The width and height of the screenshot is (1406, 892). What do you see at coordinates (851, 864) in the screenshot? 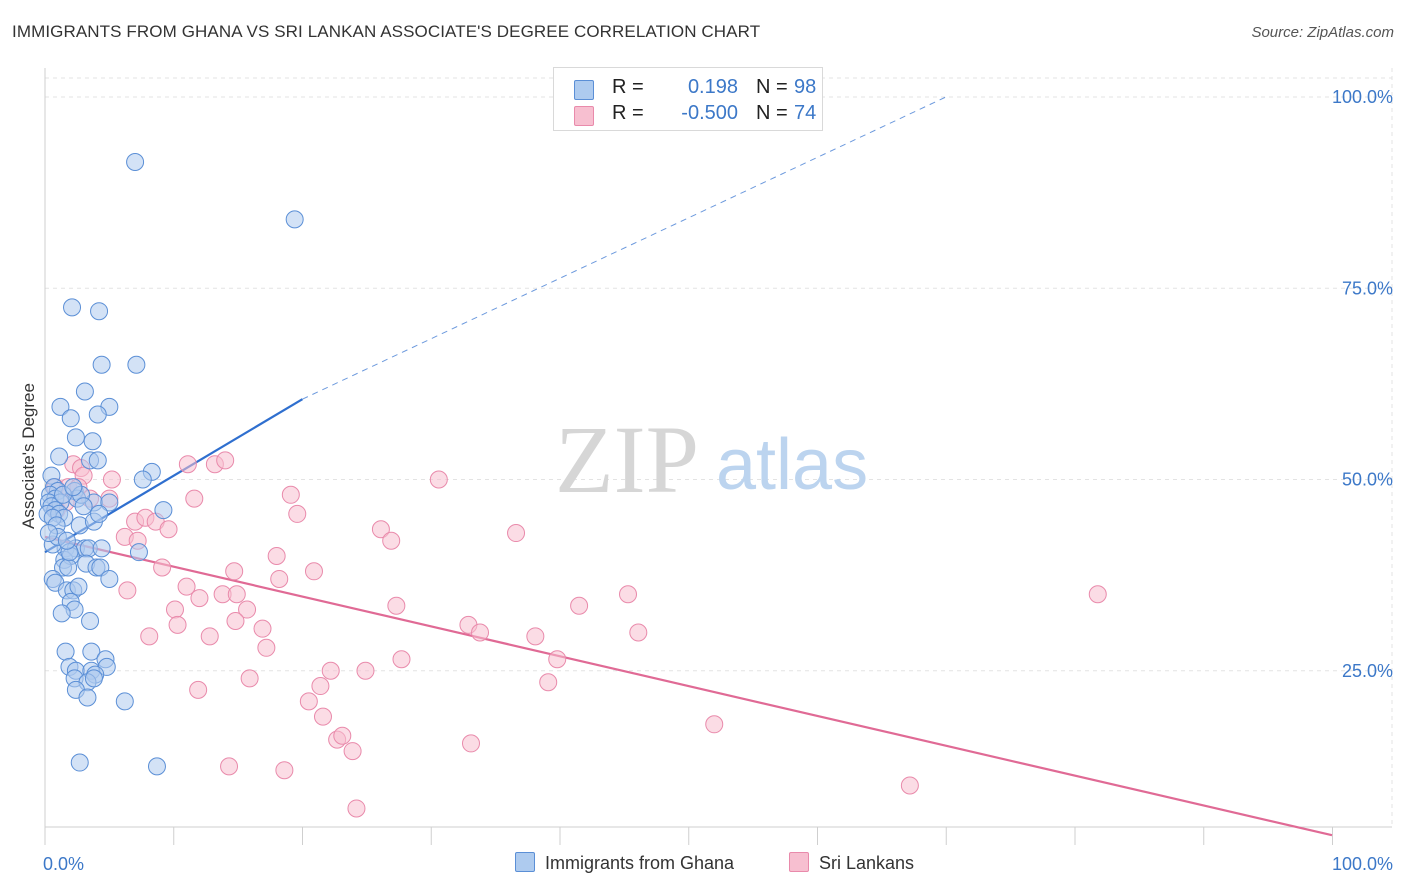
I see `series-legend-sri-lankans: Sri Lankans` at bounding box center [851, 864].